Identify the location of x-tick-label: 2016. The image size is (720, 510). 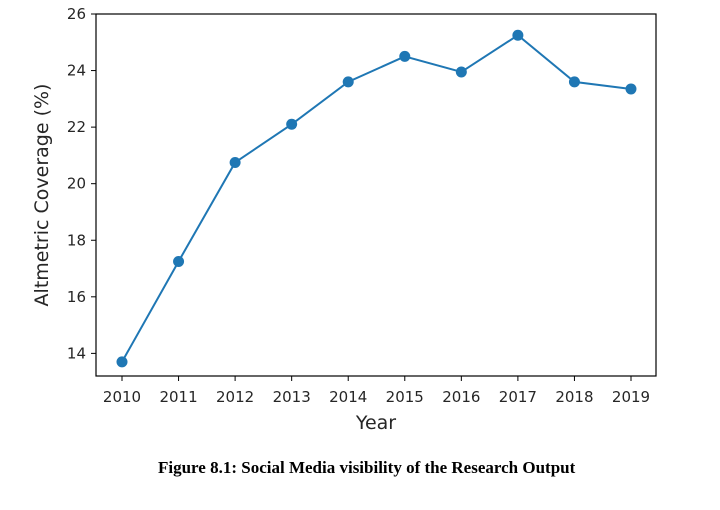
(461, 397).